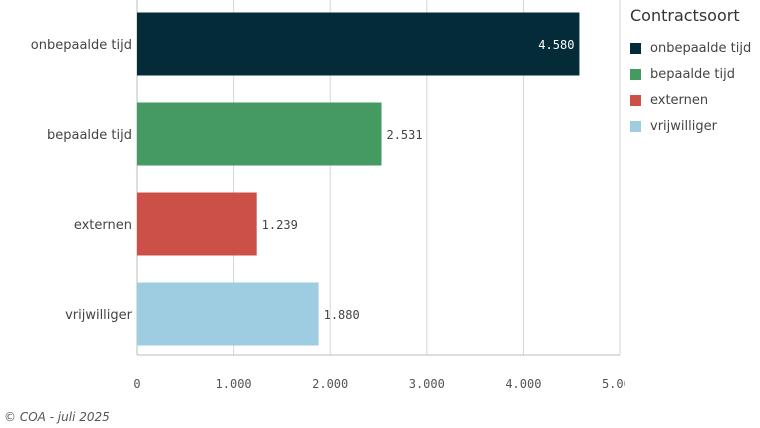 The image size is (760, 428). I want to click on legend-title: Contractsoort, so click(685, 15).